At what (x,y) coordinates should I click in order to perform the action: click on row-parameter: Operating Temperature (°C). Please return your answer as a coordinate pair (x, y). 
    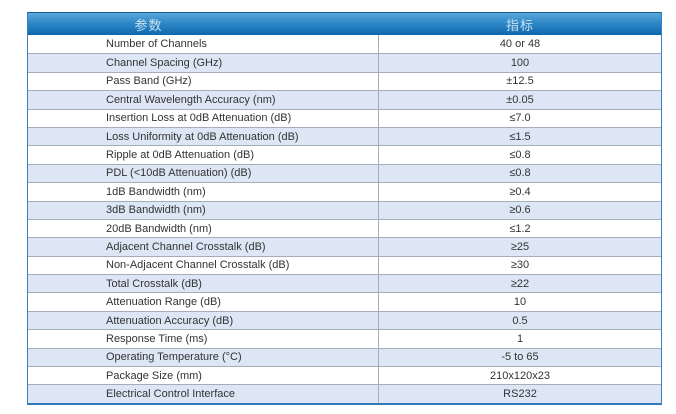
    Looking at the image, I should click on (203, 357).